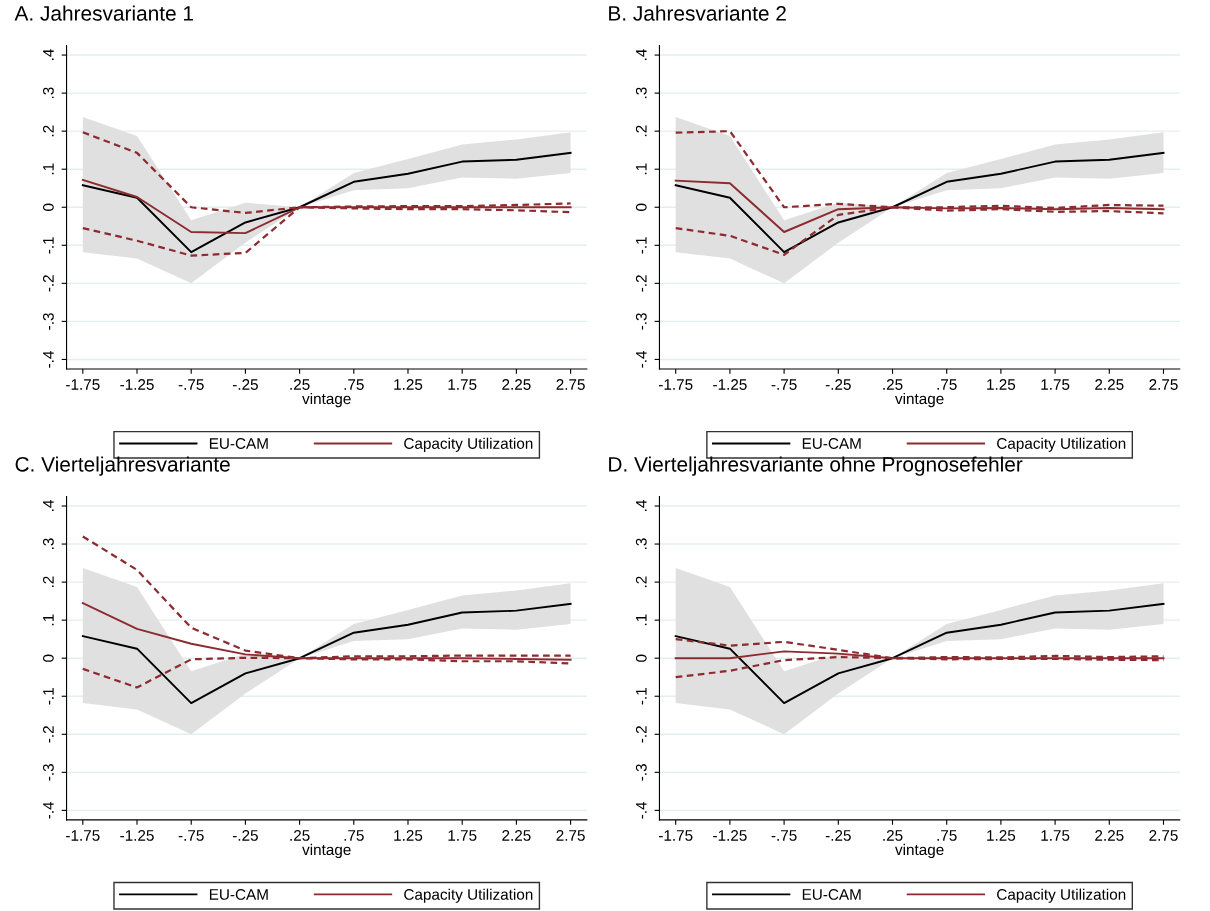 Image resolution: width=1210 pixels, height=911 pixels. I want to click on chart-title: C. Vierteljahresvariante, so click(122, 466).